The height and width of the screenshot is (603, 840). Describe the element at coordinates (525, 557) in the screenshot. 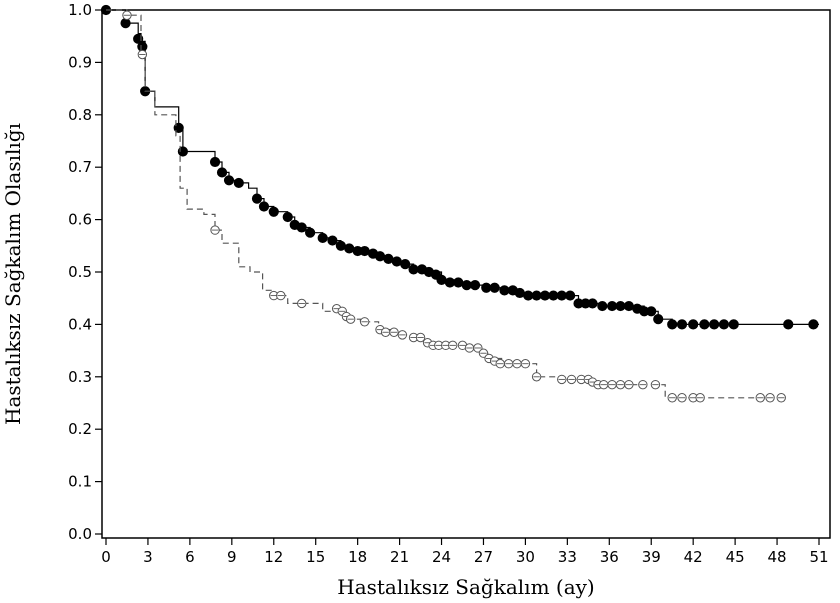

I see `x-tick-label: 30` at that location.